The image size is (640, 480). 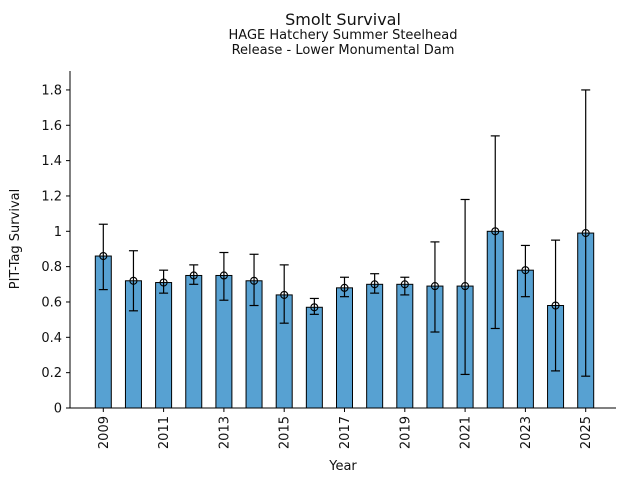 What do you see at coordinates (435, 286) in the screenshot?
I see `point-marker-2020` at bounding box center [435, 286].